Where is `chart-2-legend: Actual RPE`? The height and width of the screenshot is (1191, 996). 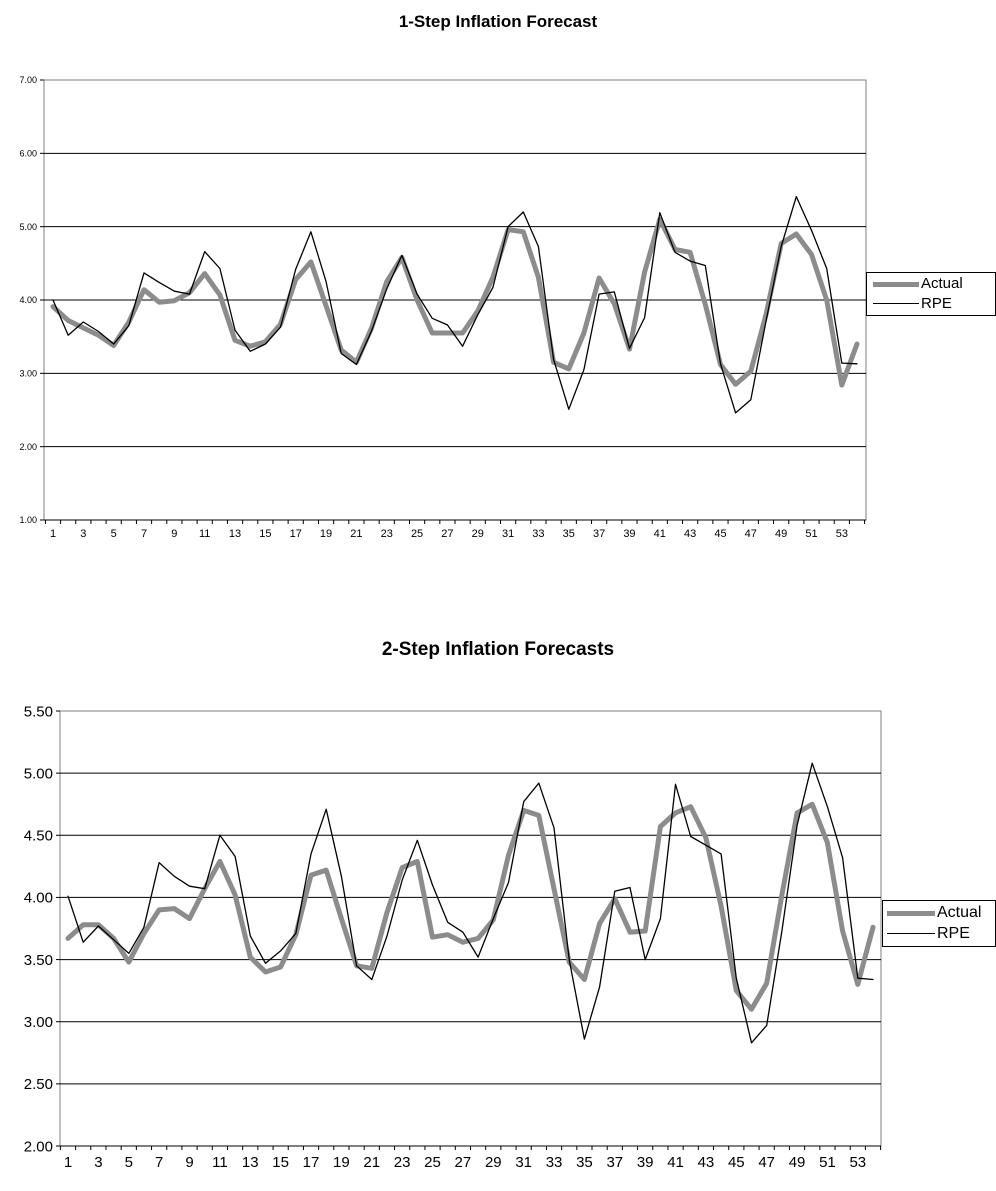
chart-2-legend: Actual RPE is located at coordinates (939, 923).